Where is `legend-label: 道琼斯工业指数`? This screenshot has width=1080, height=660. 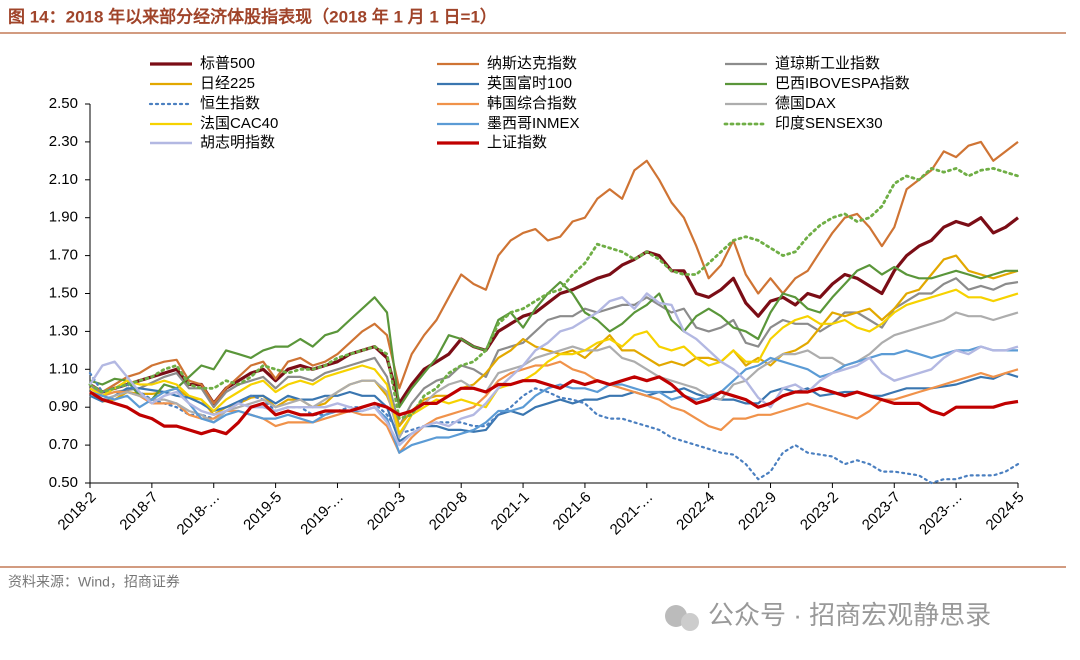
legend-label: 道琼斯工业指数 is located at coordinates (827, 63).